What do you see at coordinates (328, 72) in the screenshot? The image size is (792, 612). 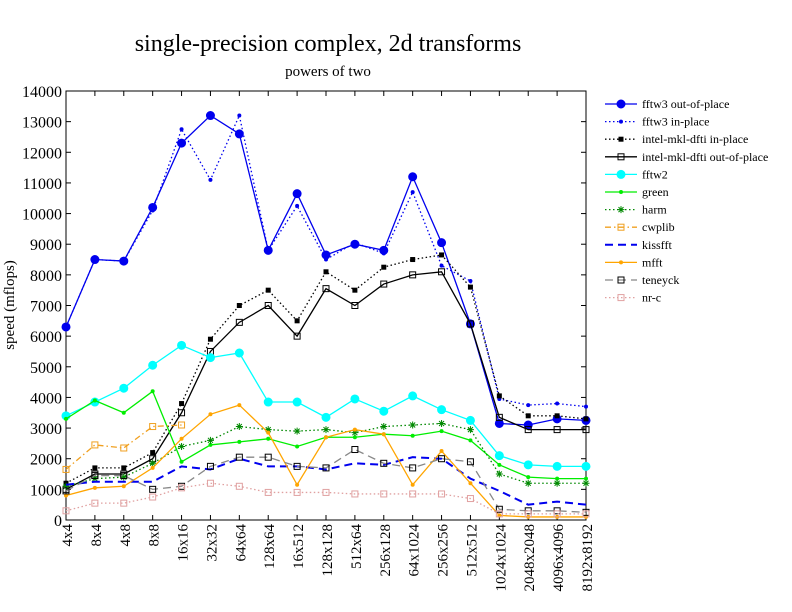 I see `chart-subtitle: powers of two` at bounding box center [328, 72].